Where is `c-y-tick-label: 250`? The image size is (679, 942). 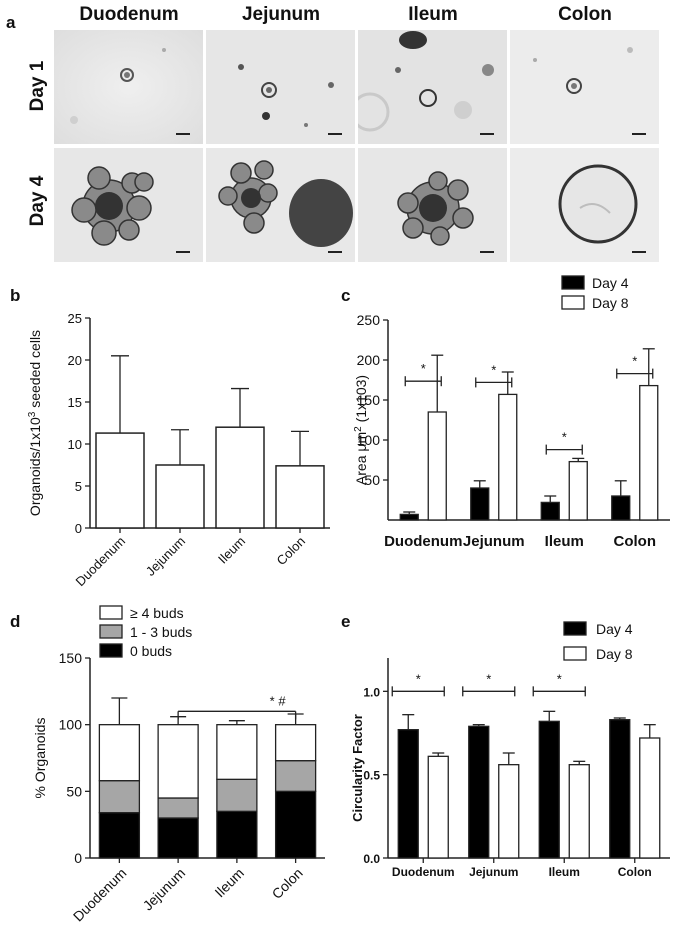 c-y-tick-label: 250 is located at coordinates (369, 320).